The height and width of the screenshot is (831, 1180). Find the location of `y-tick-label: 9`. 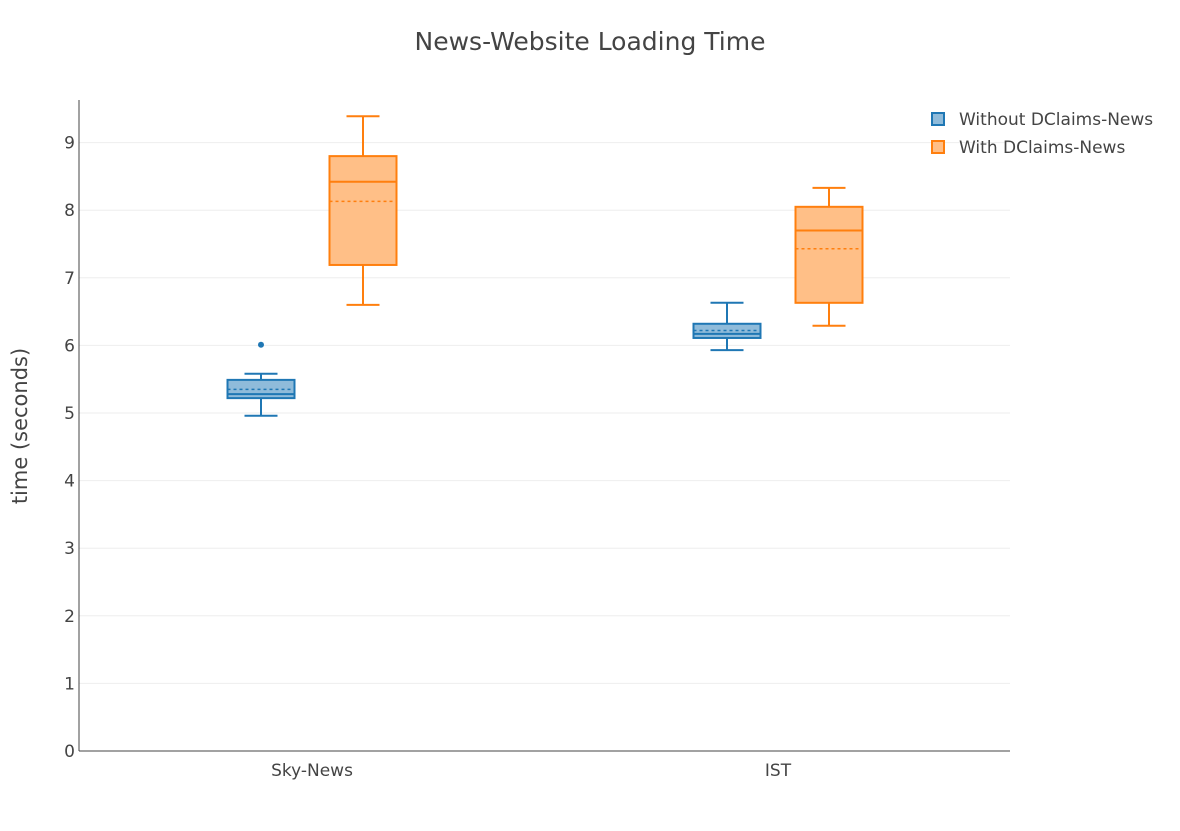

y-tick-label: 9 is located at coordinates (69, 144).